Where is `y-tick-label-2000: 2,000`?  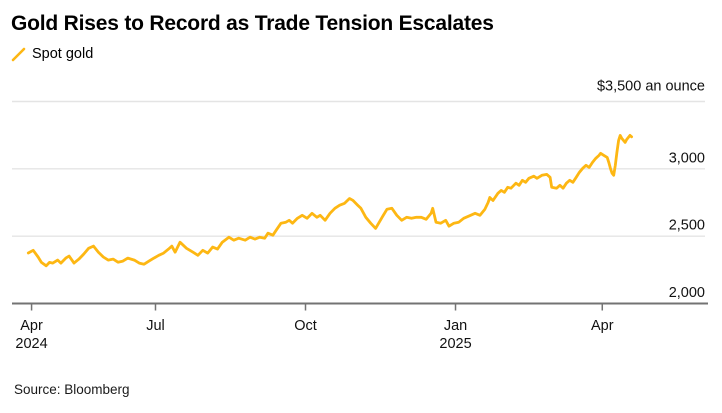
y-tick-label-2000: 2,000 is located at coordinates (687, 293).